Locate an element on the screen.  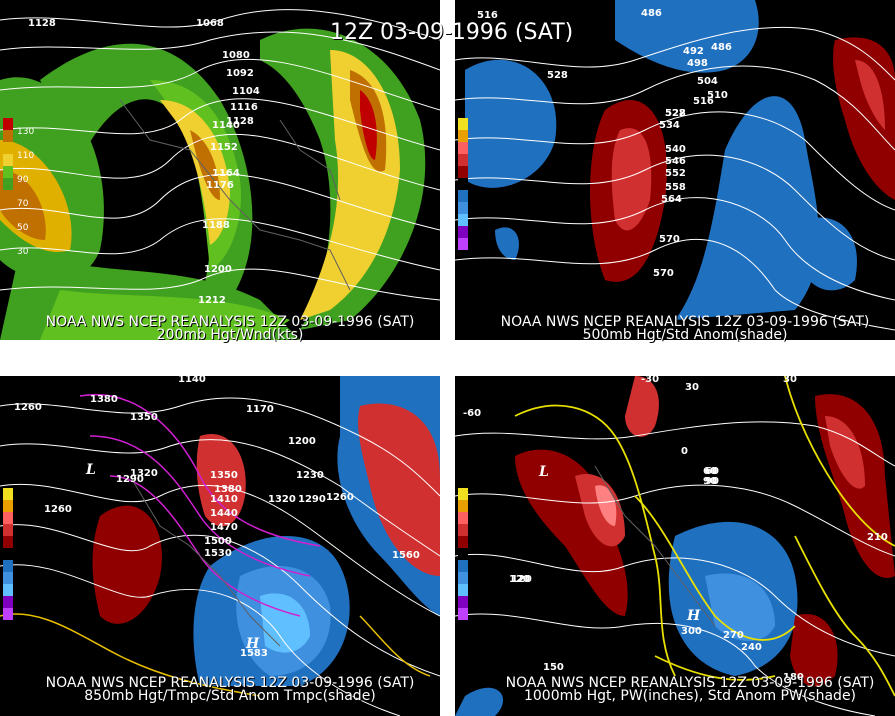
contour-label: 540 is located at coordinates (675, 149).